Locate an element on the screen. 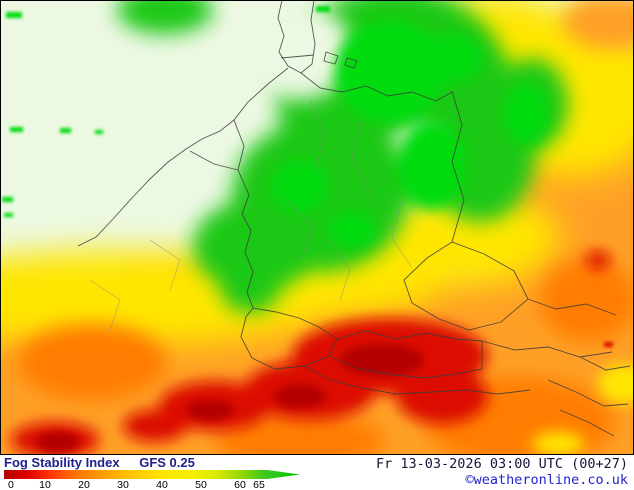 This screenshot has height=490, width=634. fsi-dark-red-cores is located at coordinates (230, 398).